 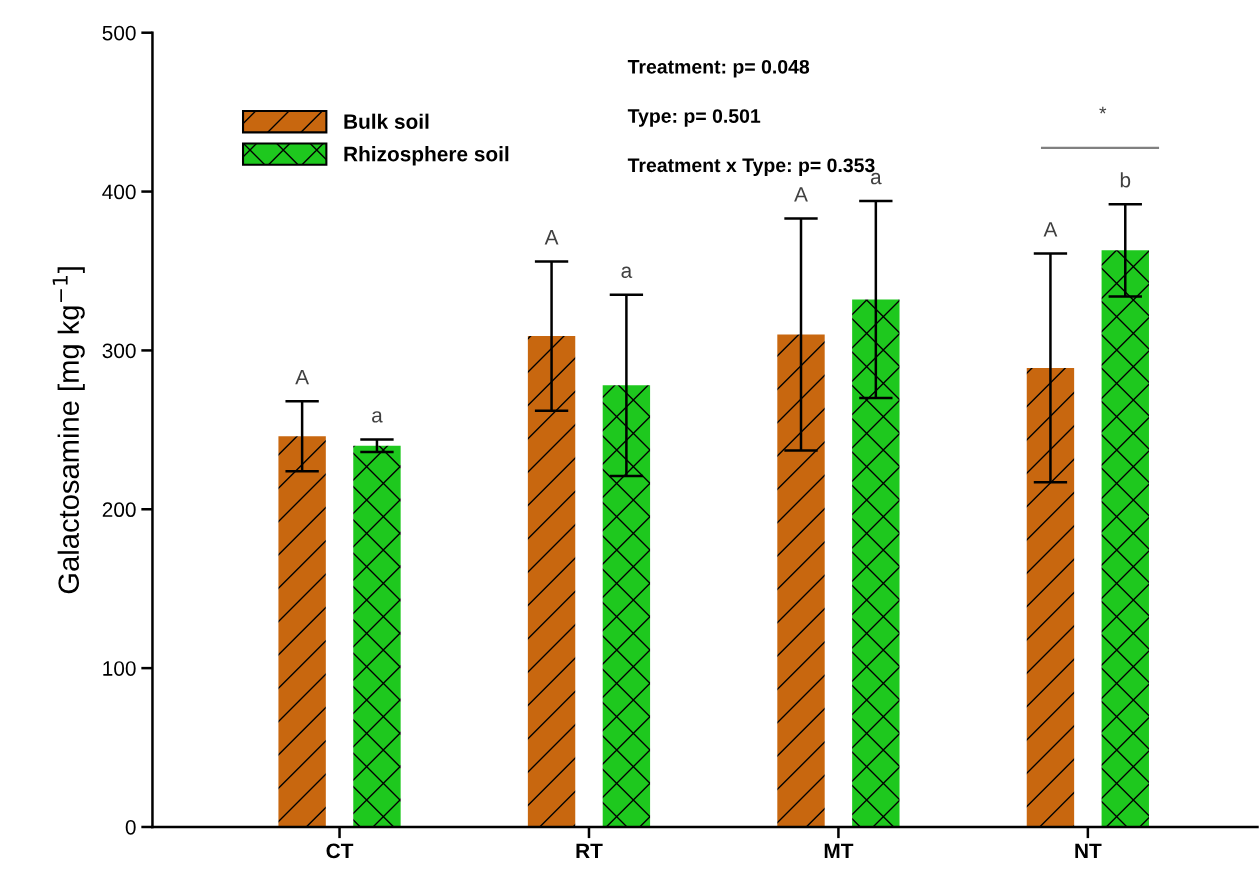 What do you see at coordinates (119, 192) in the screenshot?
I see `y-tick-label: 400` at bounding box center [119, 192].